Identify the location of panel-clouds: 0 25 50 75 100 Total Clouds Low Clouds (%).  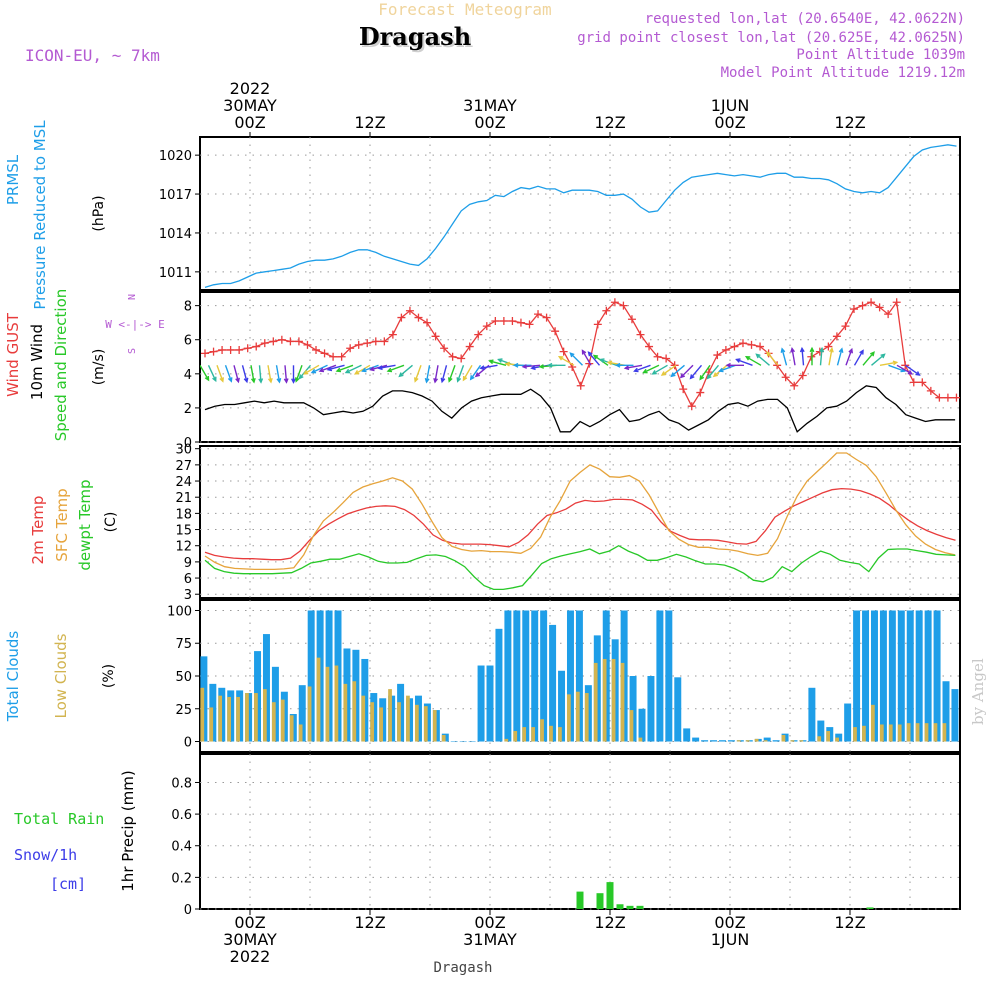
(482, 676).